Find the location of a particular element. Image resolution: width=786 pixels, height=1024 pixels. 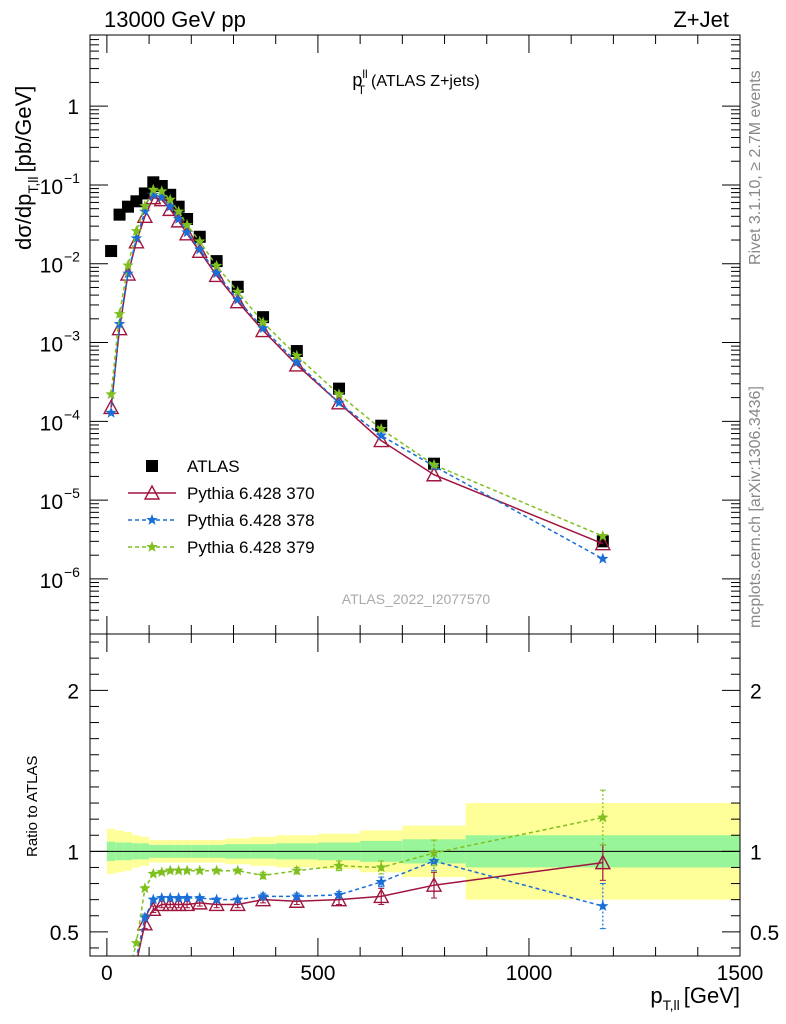

ratio-y-tick-label: 2 is located at coordinates (73, 691).